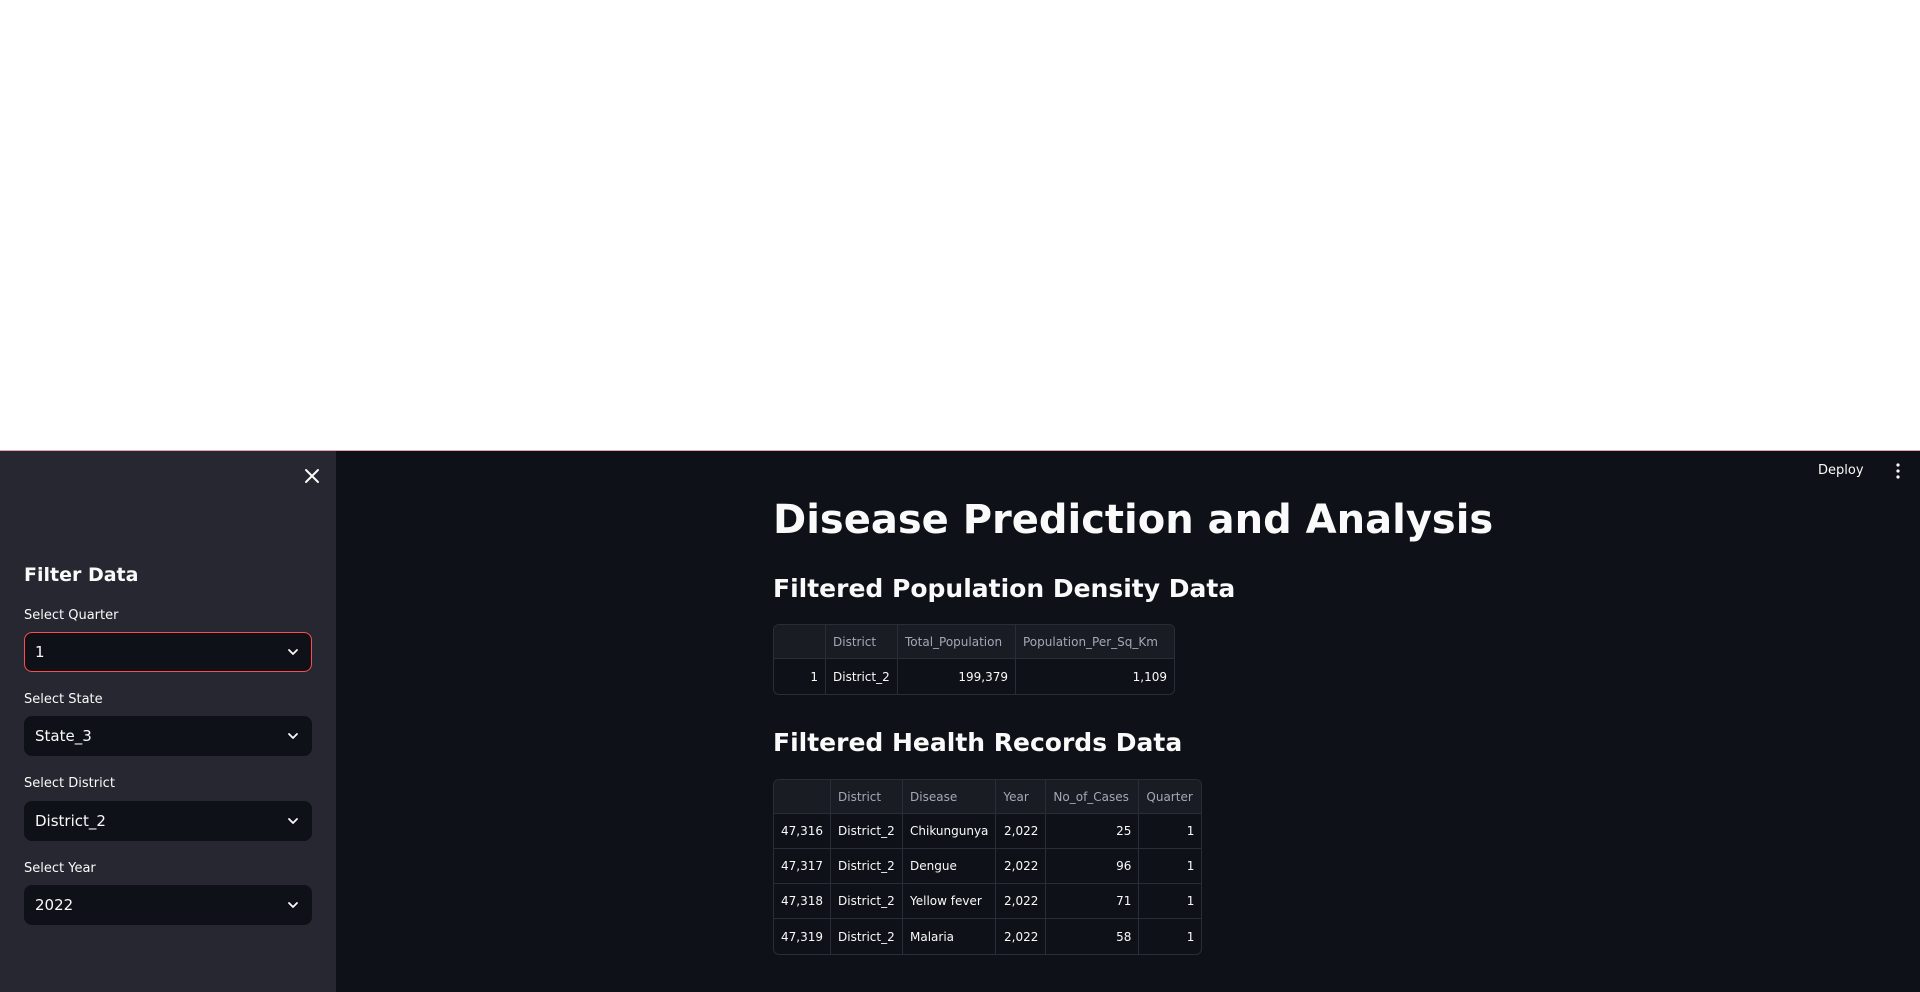  I want to click on table-cell: Malaria, so click(950, 936).